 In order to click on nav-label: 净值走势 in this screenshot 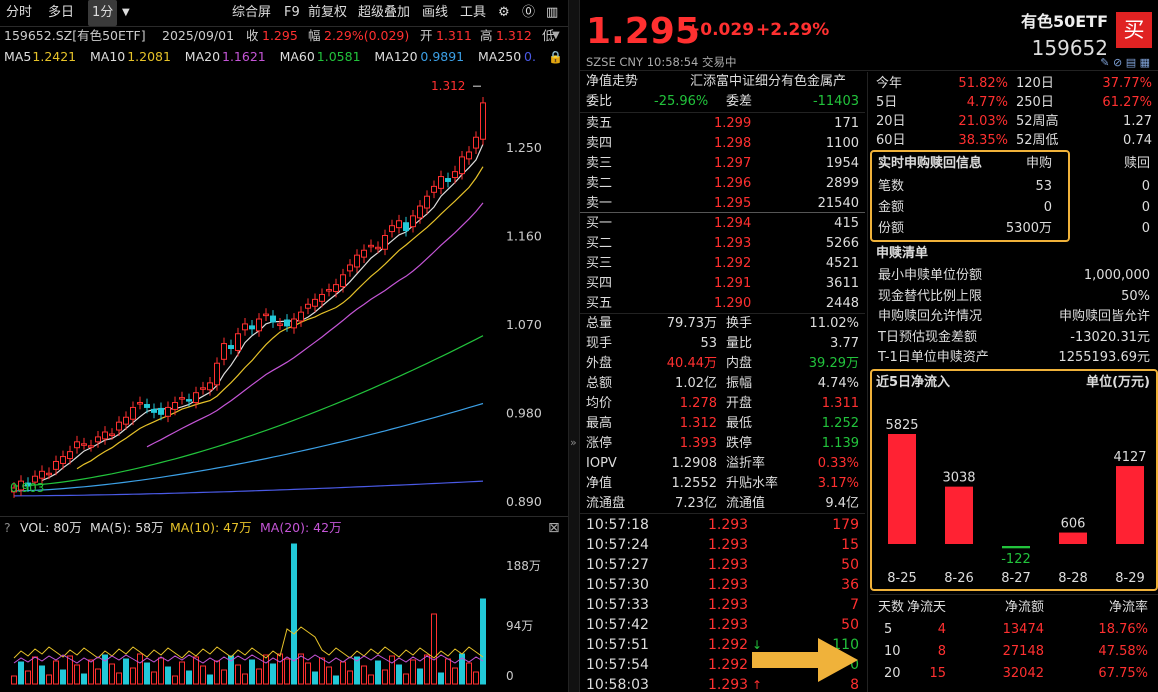, I will do `click(612, 81)`.